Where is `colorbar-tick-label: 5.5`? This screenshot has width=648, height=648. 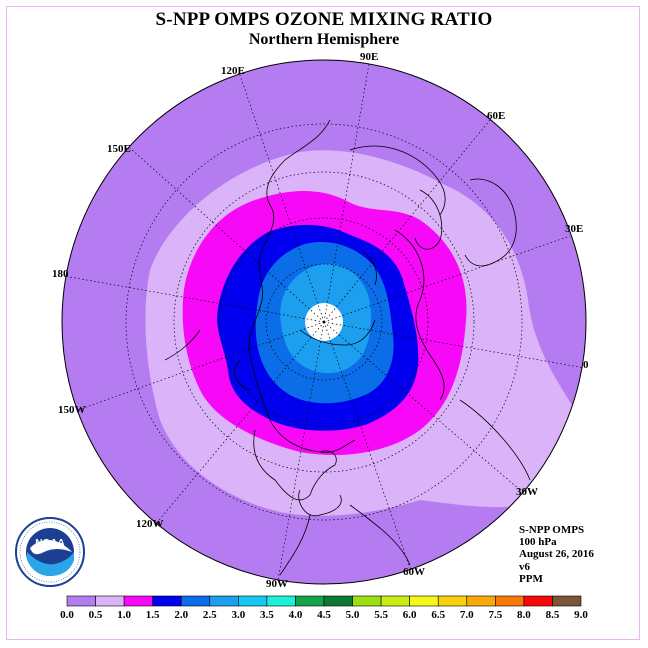
colorbar-tick-label: 5.5 is located at coordinates (381, 615).